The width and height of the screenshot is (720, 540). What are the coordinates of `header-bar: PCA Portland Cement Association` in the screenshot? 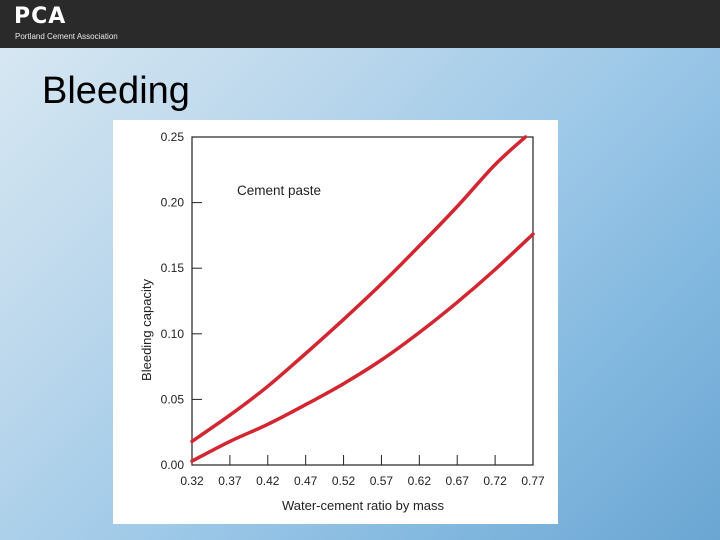 It's located at (360, 24).